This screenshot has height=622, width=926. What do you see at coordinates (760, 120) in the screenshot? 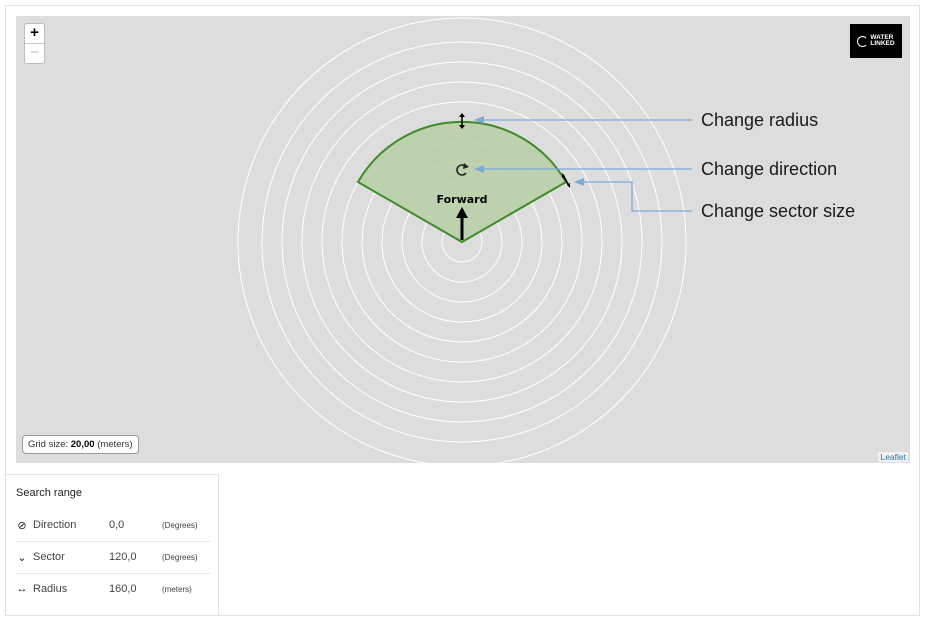
I see `annotation-change-radius: Change radius` at bounding box center [760, 120].